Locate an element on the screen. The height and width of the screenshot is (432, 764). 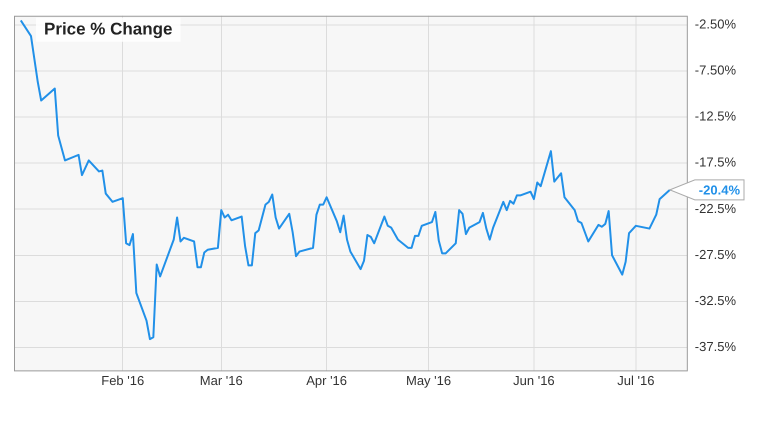
chart-title: Price % Change is located at coordinates (108, 28).